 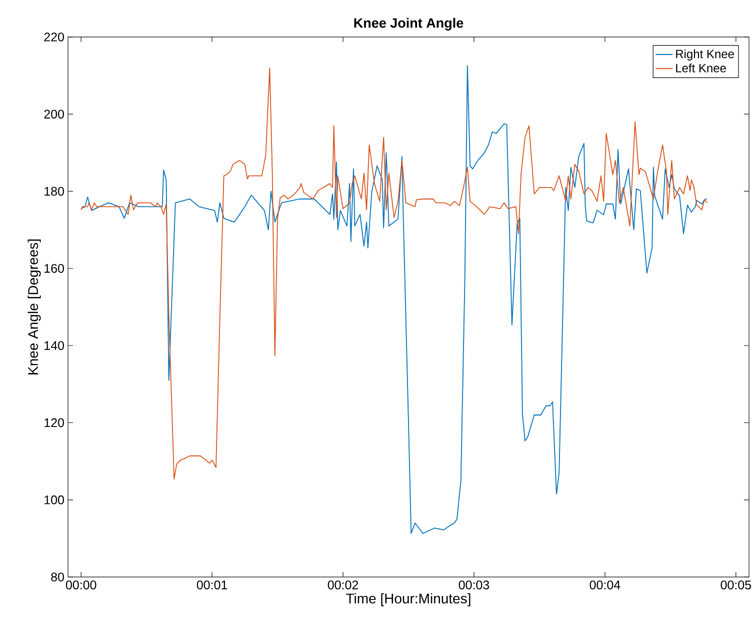 I want to click on y-tick-label: 80, so click(x=57, y=577).